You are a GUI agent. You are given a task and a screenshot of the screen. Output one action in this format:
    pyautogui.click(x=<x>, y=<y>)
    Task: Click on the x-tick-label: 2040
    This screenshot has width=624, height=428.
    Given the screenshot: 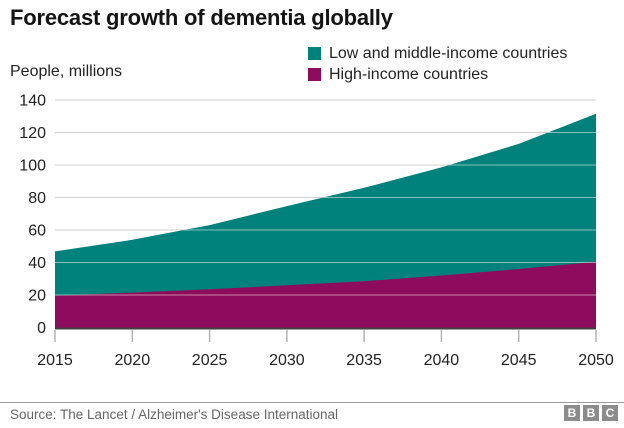 What is the action you would take?
    pyautogui.click(x=442, y=360)
    